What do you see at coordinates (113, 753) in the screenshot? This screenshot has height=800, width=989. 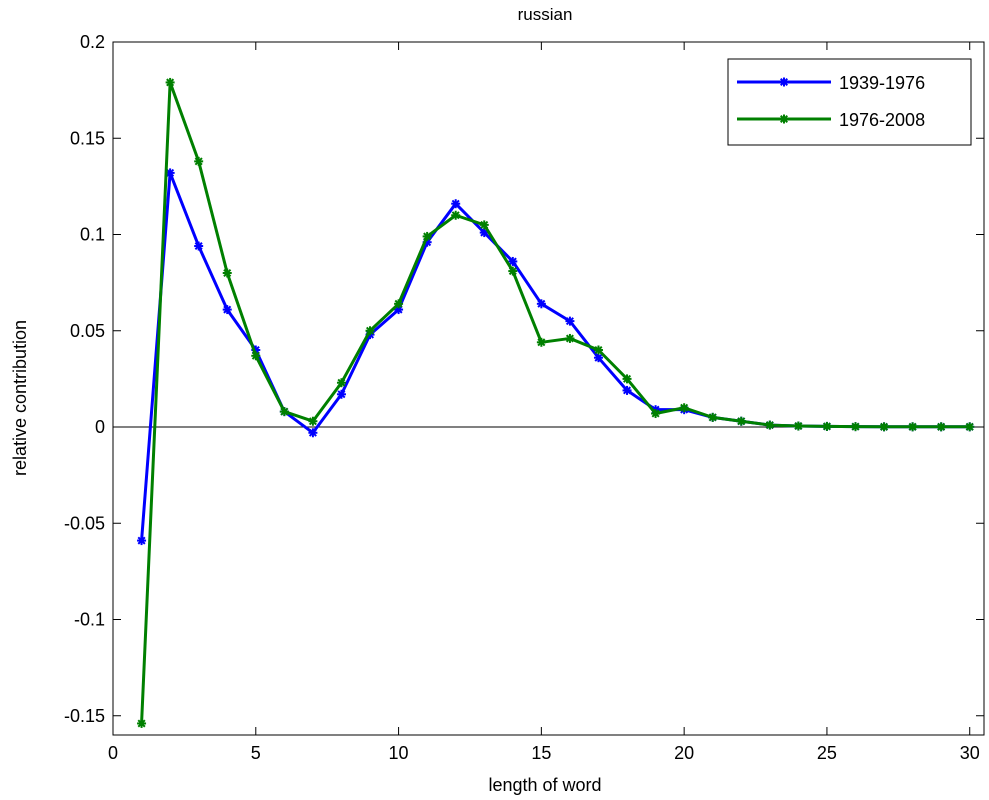 I see `x-tick-label: 0` at bounding box center [113, 753].